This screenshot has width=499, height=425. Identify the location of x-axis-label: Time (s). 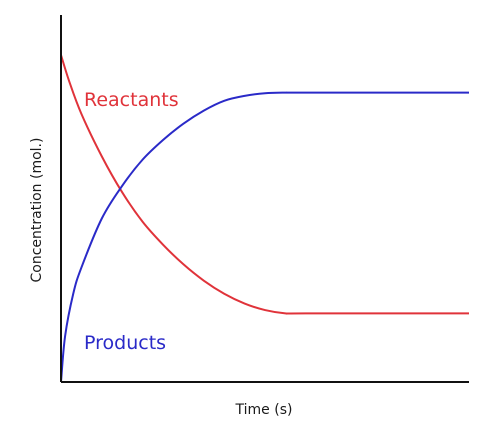
(264, 410).